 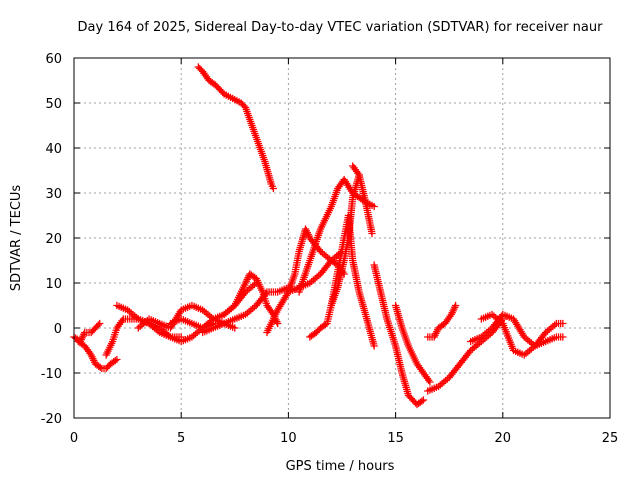 I want to click on series-sat-b, so click(x=97, y=355).